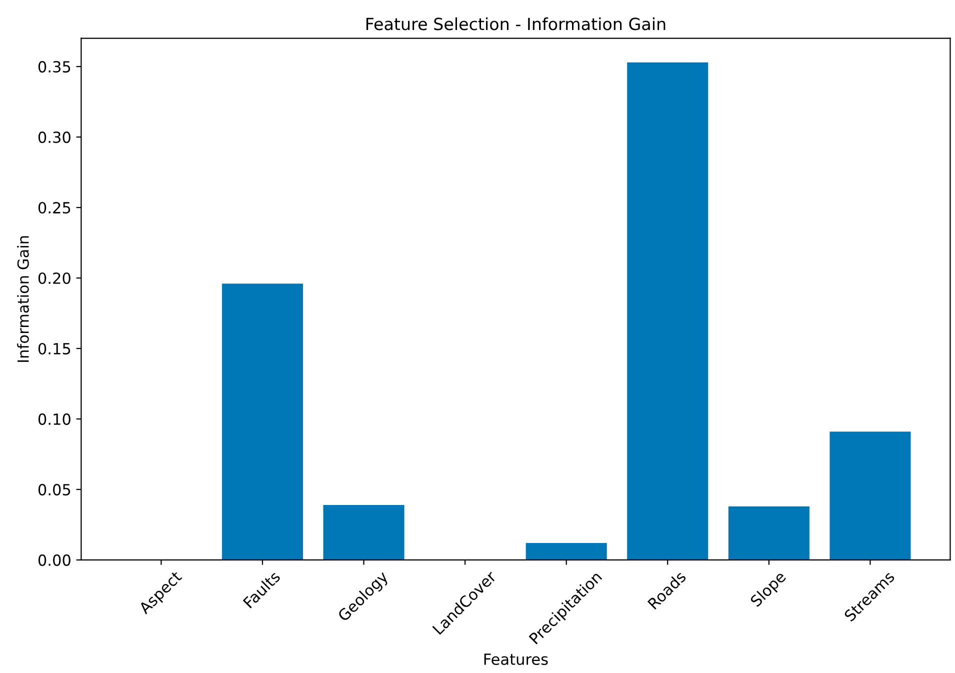  I want to click on y-tick-label: 0.05, so click(54, 490).